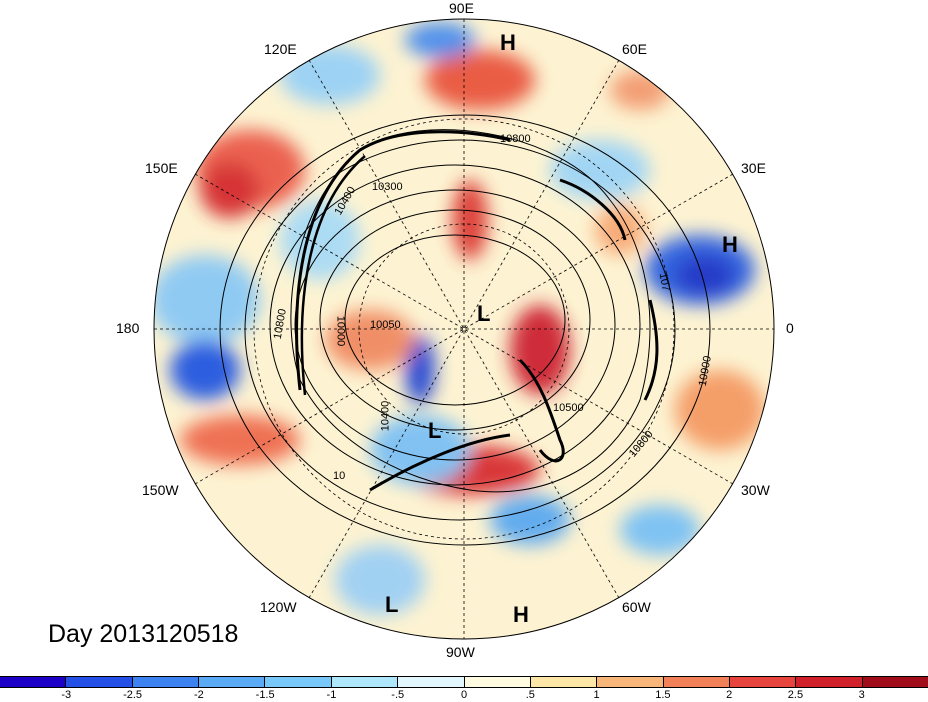  I want to click on lon-label: 30E, so click(753, 168).